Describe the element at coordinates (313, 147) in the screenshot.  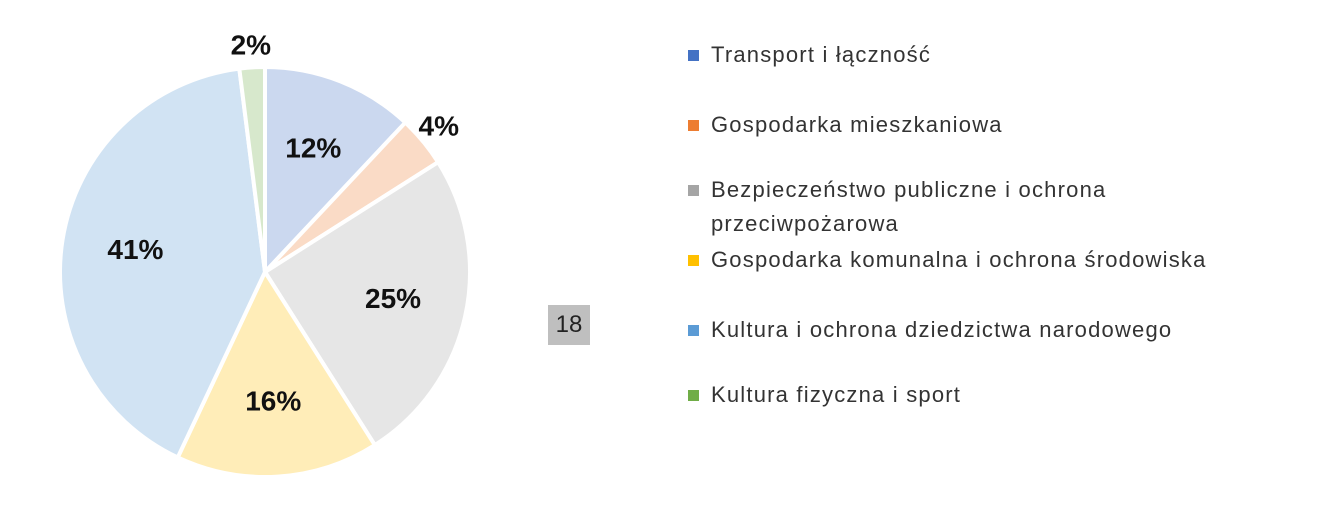
I see `slice-label: 12%` at that location.